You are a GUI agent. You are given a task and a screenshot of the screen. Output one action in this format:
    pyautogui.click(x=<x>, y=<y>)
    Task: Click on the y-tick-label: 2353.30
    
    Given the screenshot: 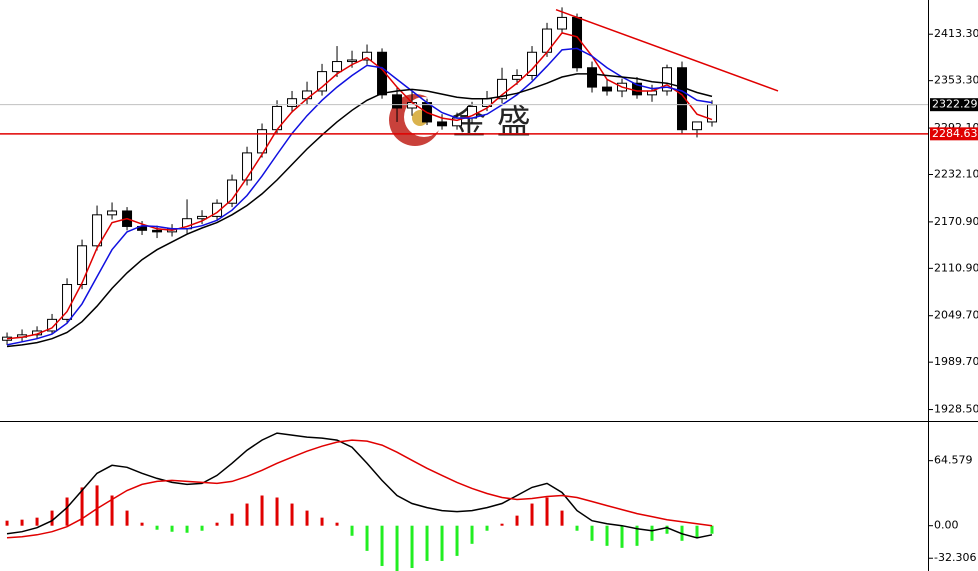 What is the action you would take?
    pyautogui.click(x=956, y=80)
    